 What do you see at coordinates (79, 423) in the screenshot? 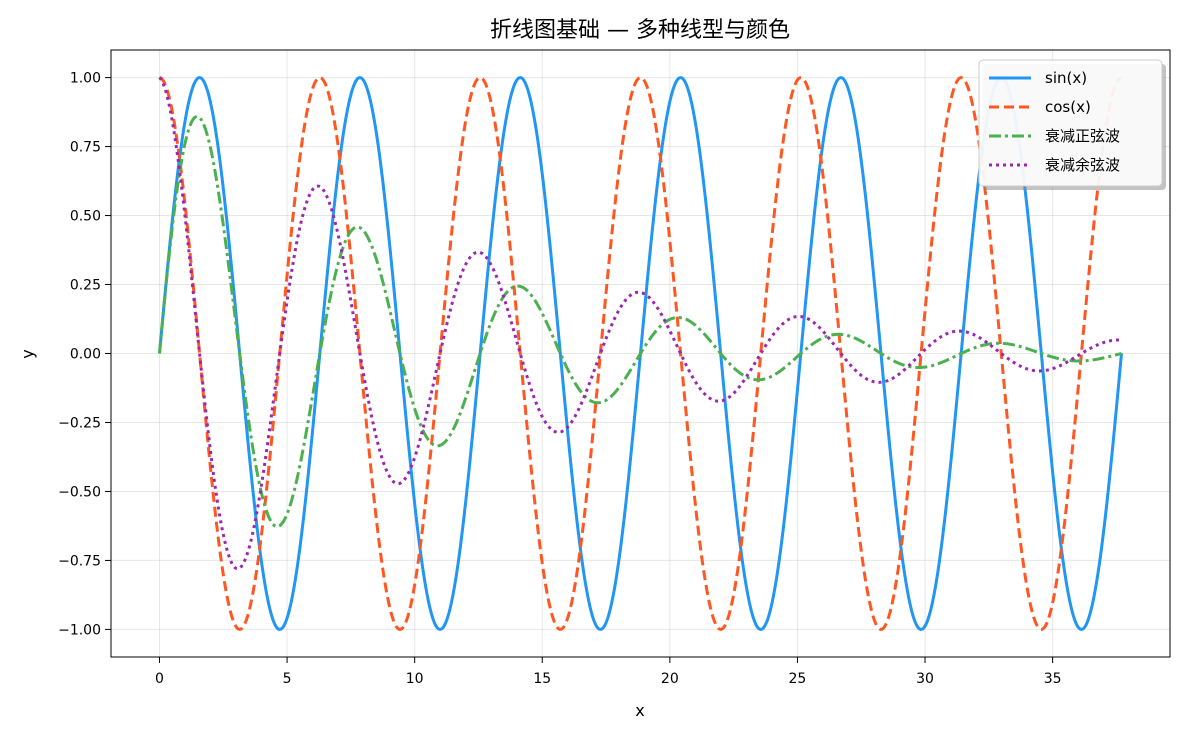
I see `y-tick-label: −0.25` at bounding box center [79, 423].